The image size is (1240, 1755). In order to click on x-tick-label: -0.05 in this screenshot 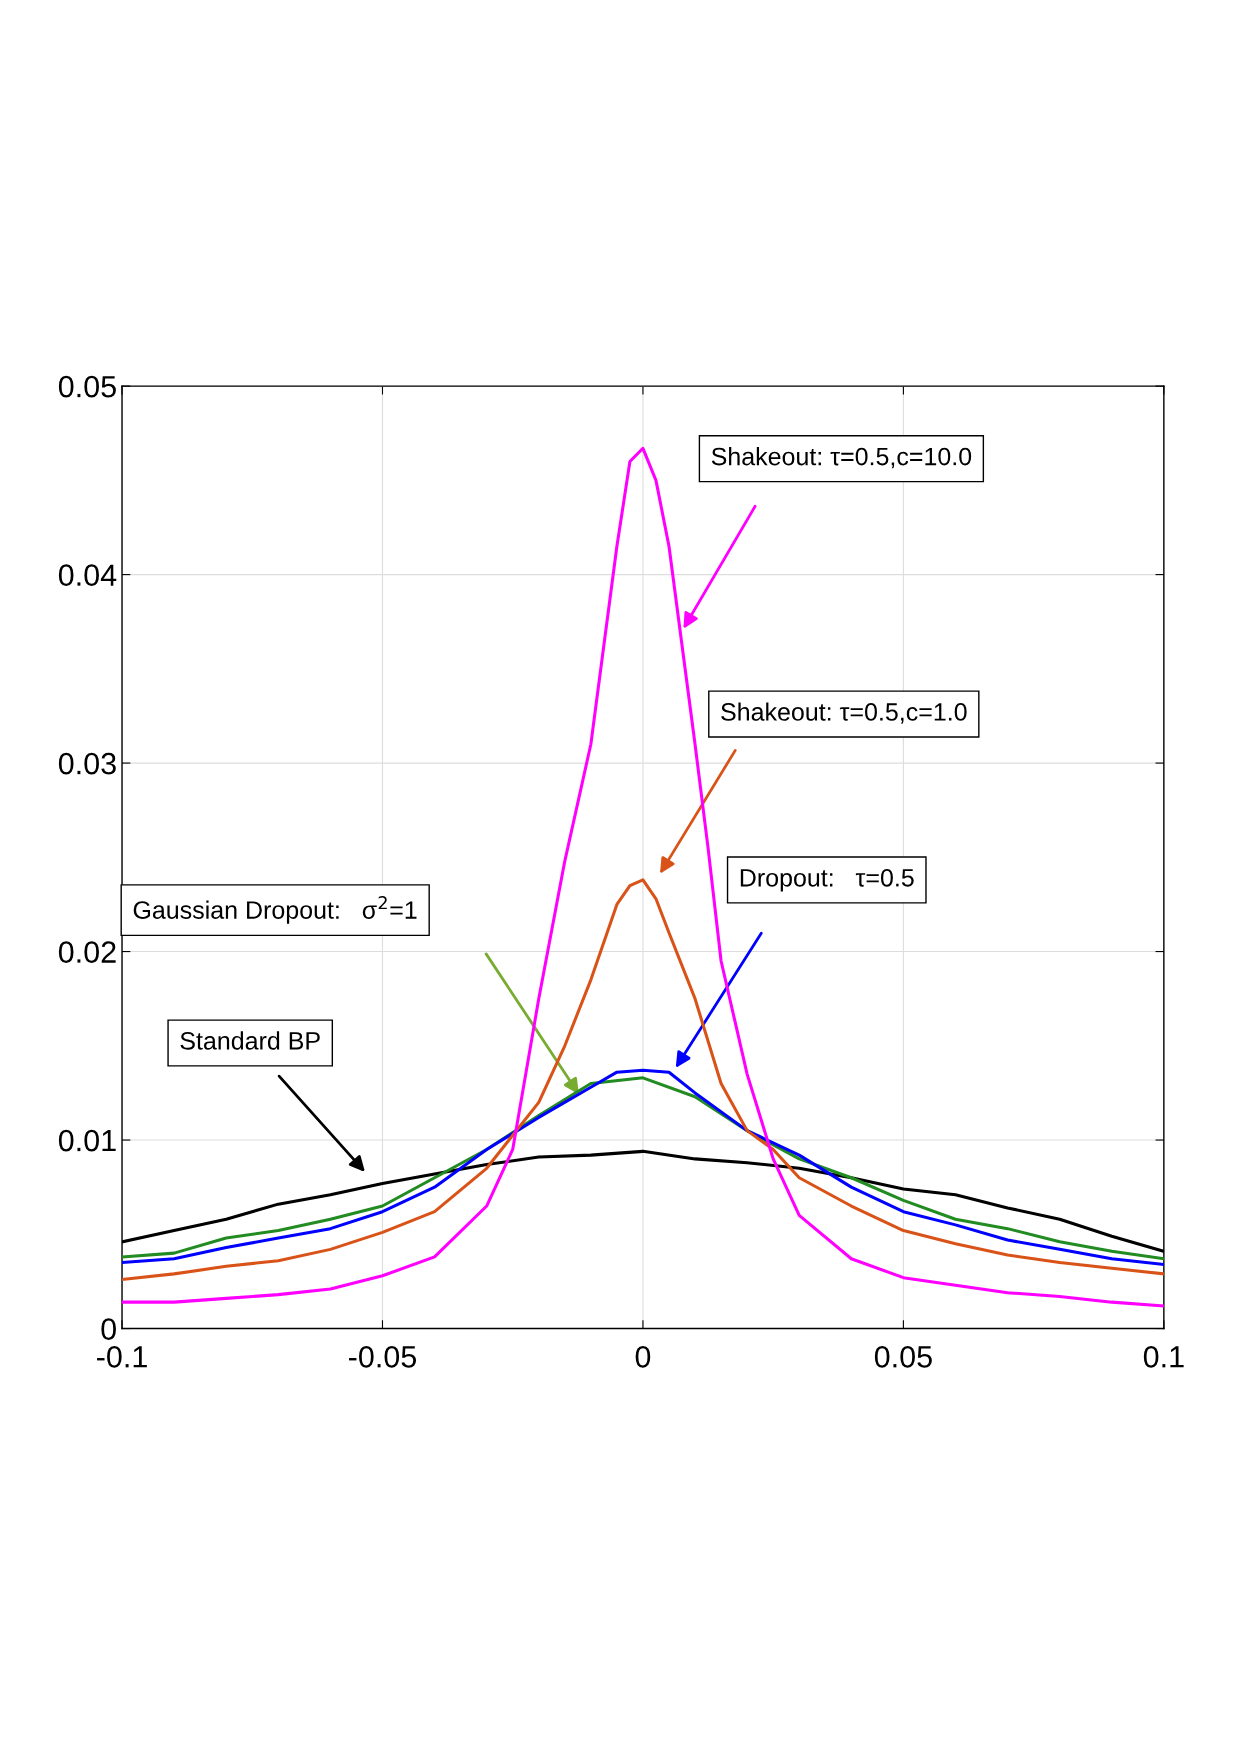, I will do `click(383, 1357)`.